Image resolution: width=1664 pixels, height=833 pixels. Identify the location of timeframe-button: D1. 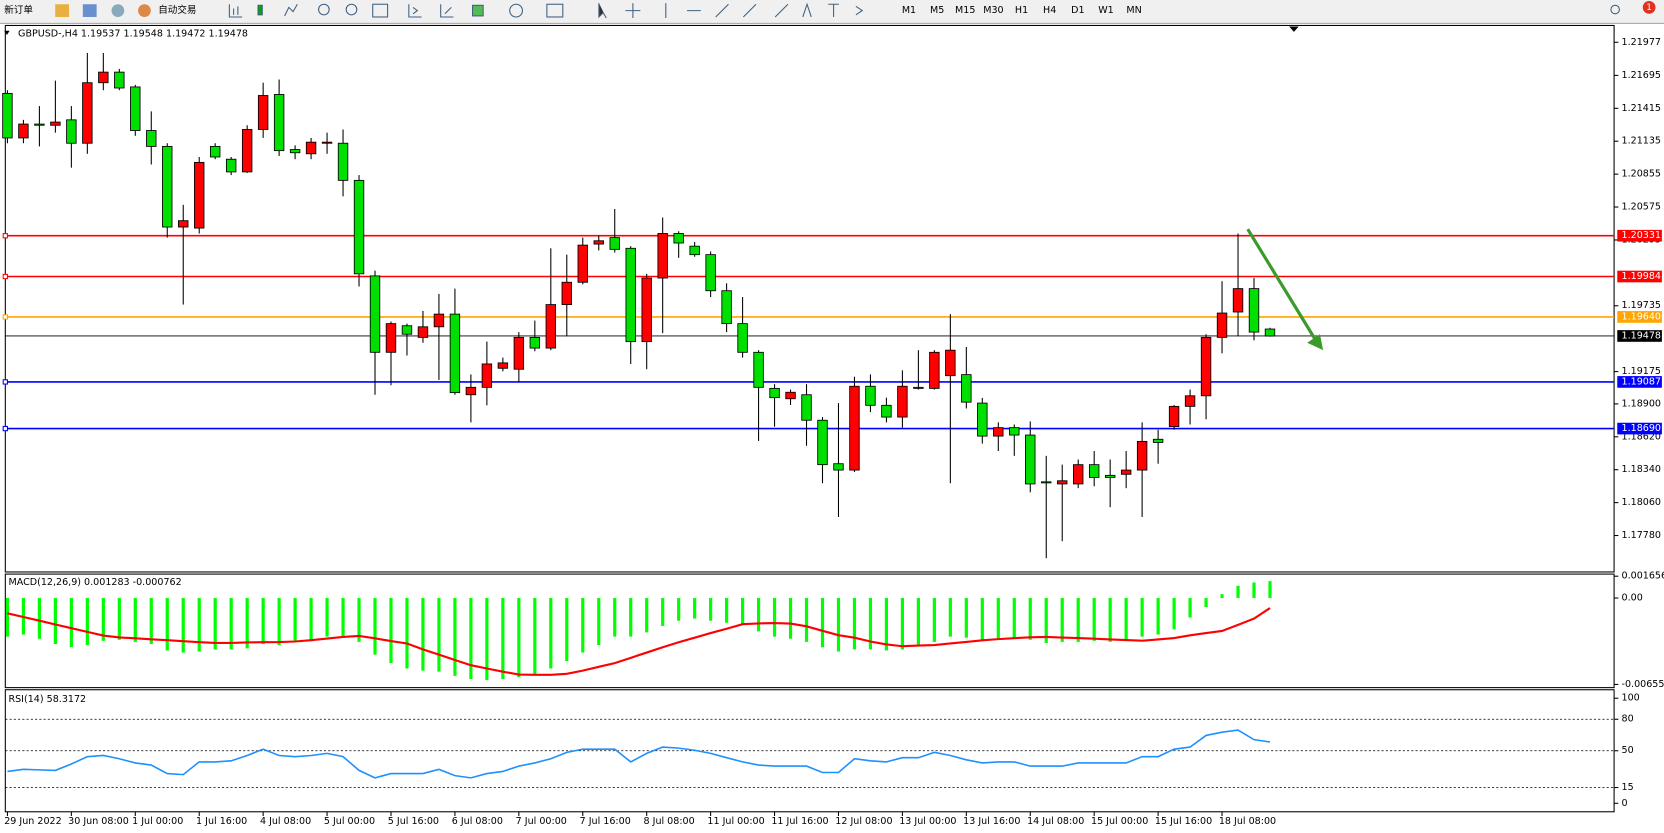
(1077, 10).